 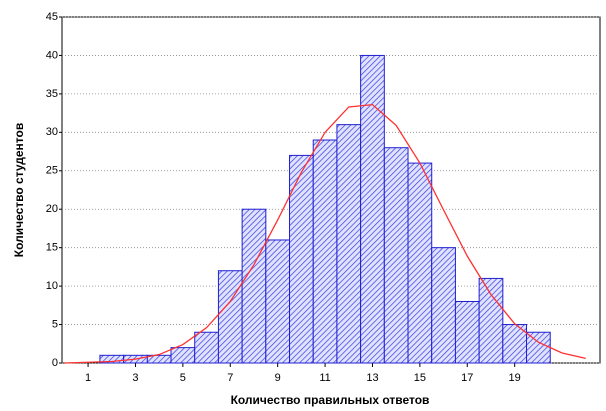 What do you see at coordinates (52, 55) in the screenshot?
I see `y-tick-label: 40` at bounding box center [52, 55].